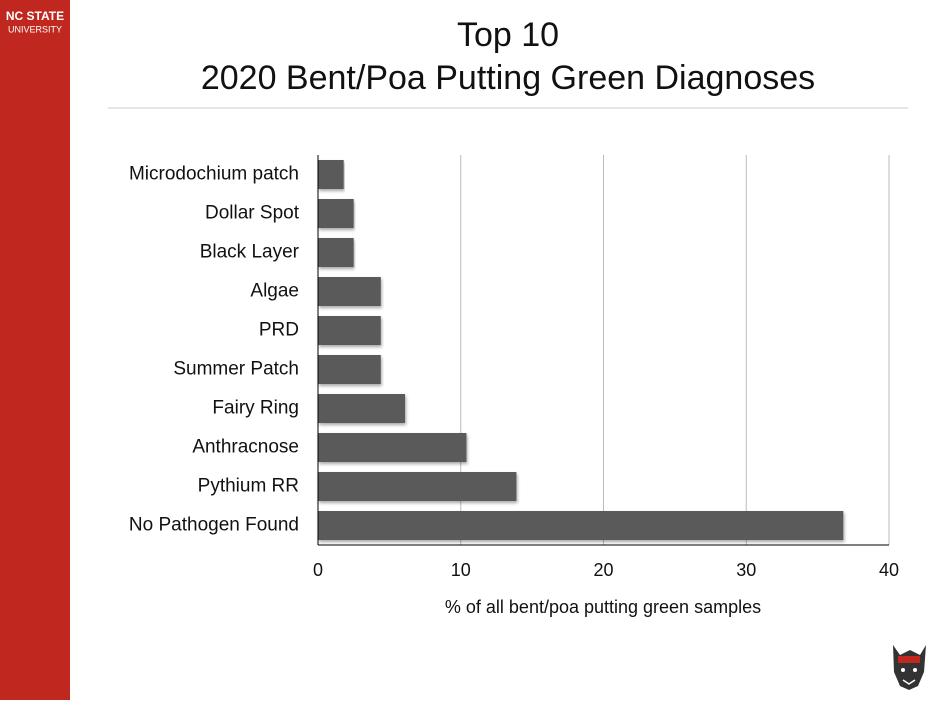  What do you see at coordinates (603, 607) in the screenshot?
I see `x-axis-label: % of all bent/poa putting green samples` at bounding box center [603, 607].